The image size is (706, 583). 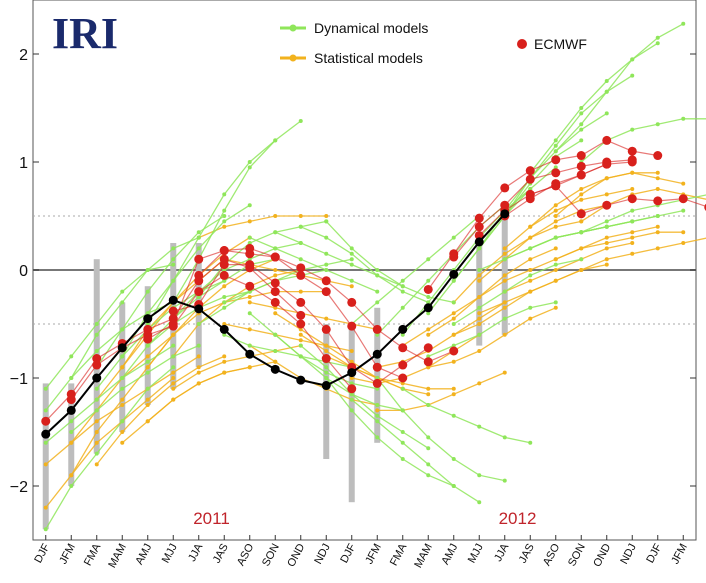 What do you see at coordinates (19, 487) in the screenshot?
I see `y-tick-label: −2` at bounding box center [19, 487].